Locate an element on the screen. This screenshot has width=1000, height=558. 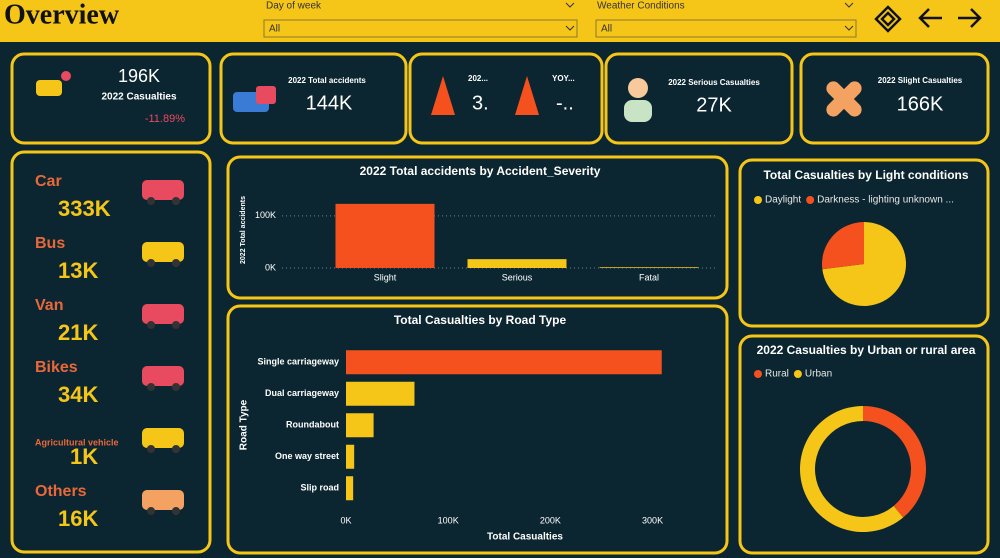
vehicle-name: Bikes is located at coordinates (56, 367).